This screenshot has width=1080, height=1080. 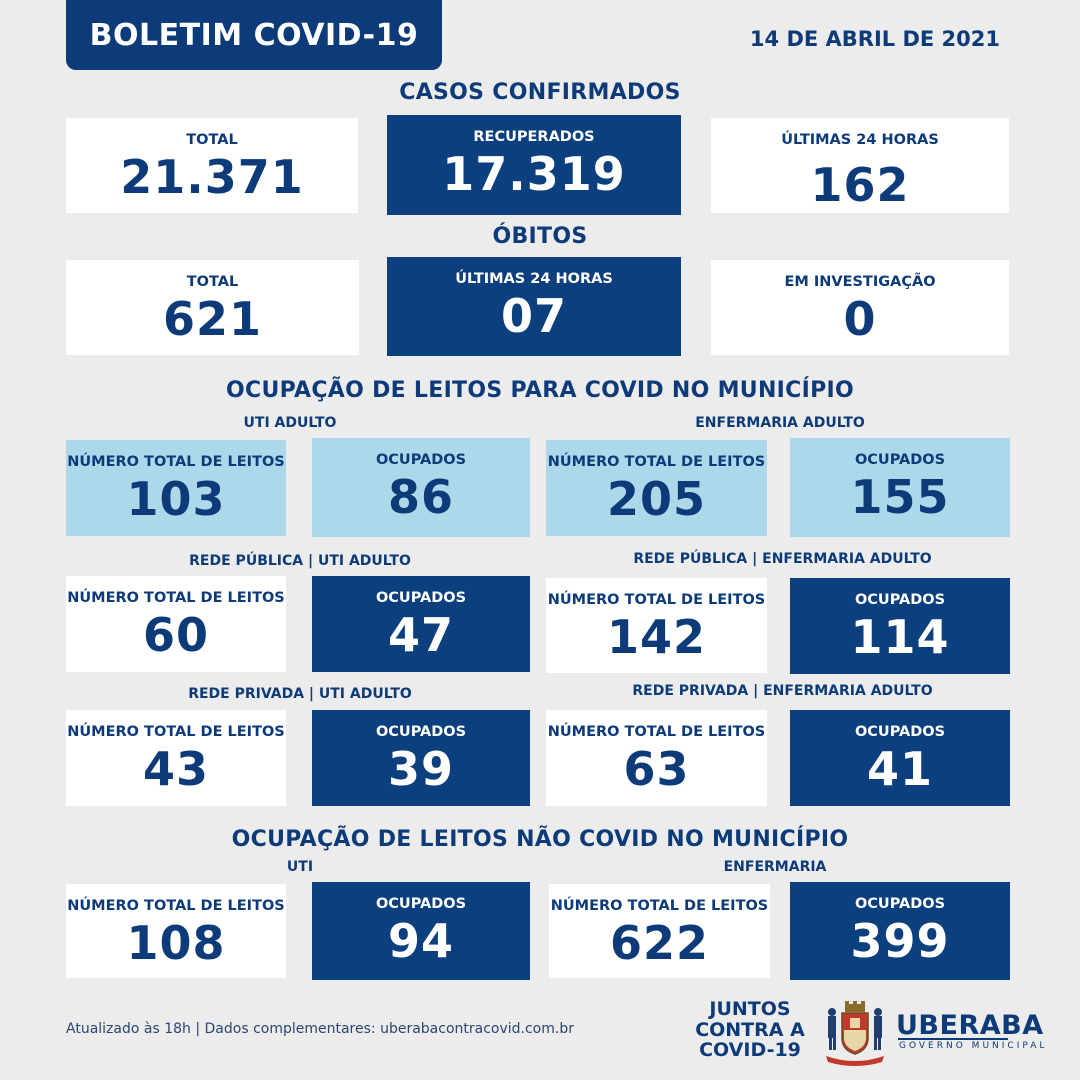 What do you see at coordinates (782, 559) in the screenshot?
I see `public-ward-label: REDE PÚBLICA | ENFERMARIA ADULTO` at bounding box center [782, 559].